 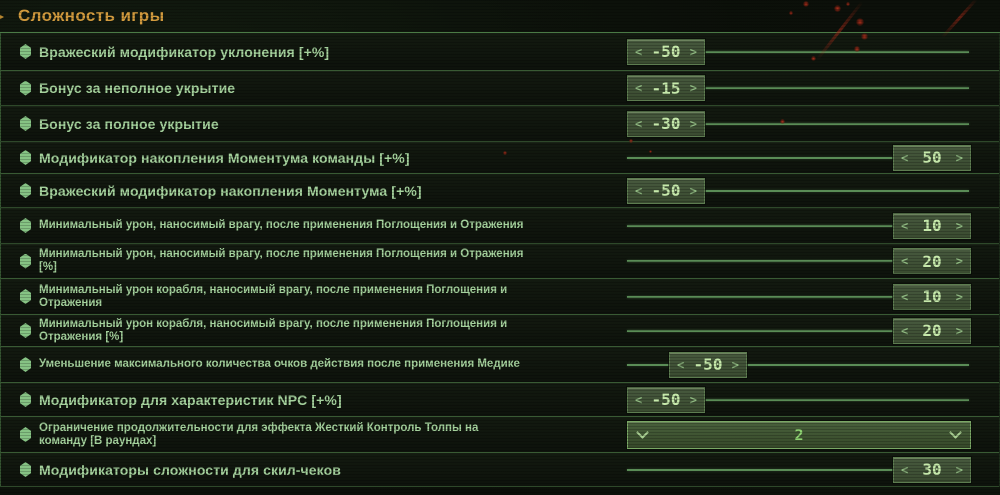 What do you see at coordinates (500, 124) in the screenshot?
I see `setting-row: Бонус за полное укрытие < -30 >` at bounding box center [500, 124].